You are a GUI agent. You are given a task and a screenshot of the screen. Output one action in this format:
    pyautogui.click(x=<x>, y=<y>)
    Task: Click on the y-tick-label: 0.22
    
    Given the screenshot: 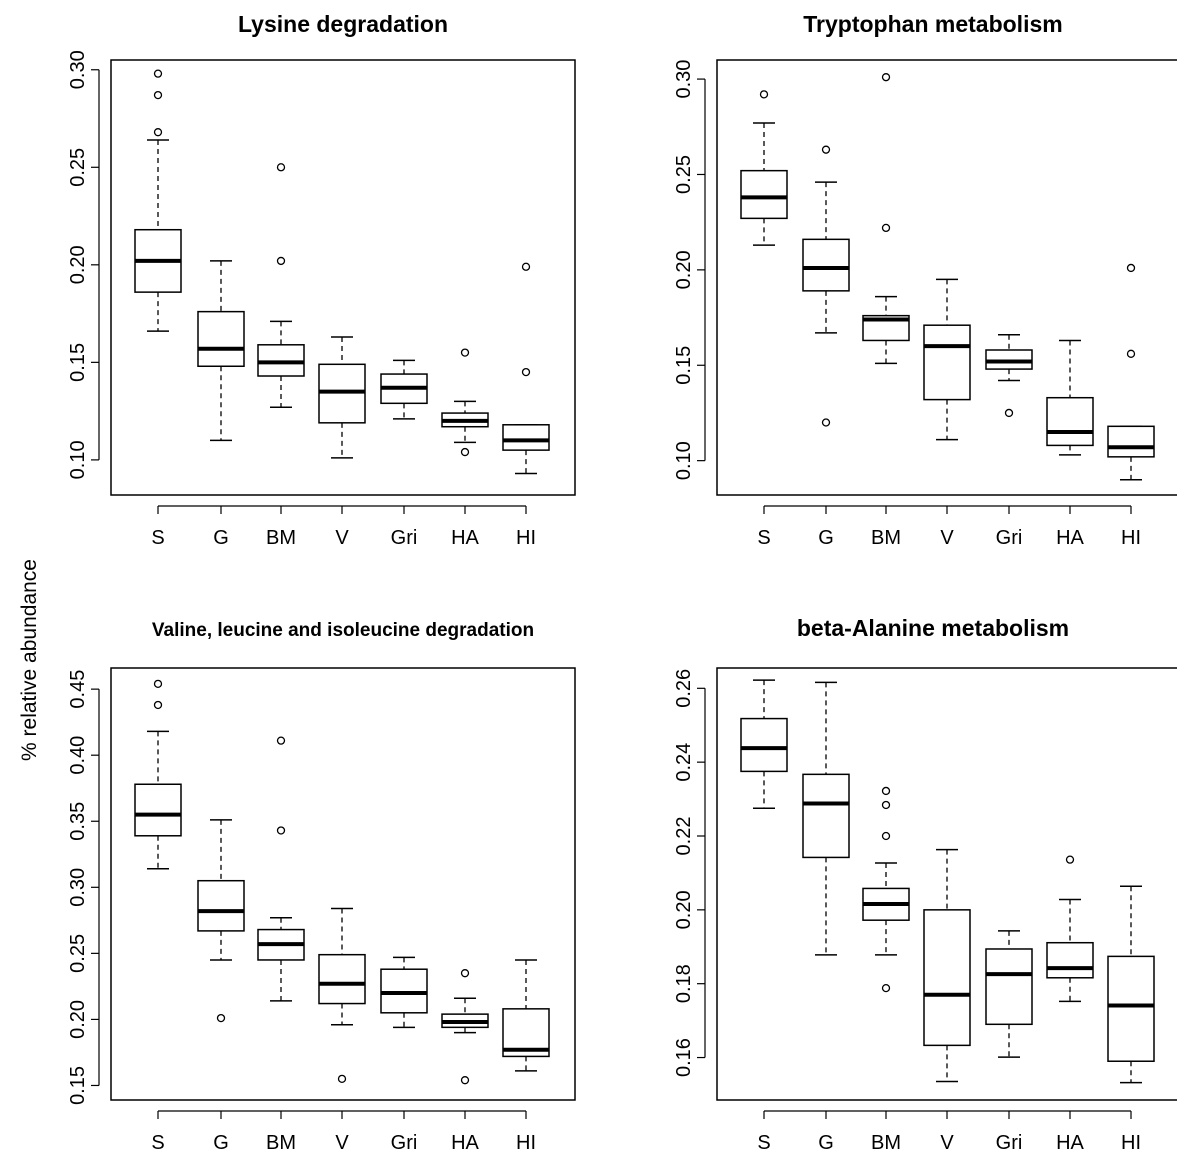 What is the action you would take?
    pyautogui.click(x=684, y=836)
    